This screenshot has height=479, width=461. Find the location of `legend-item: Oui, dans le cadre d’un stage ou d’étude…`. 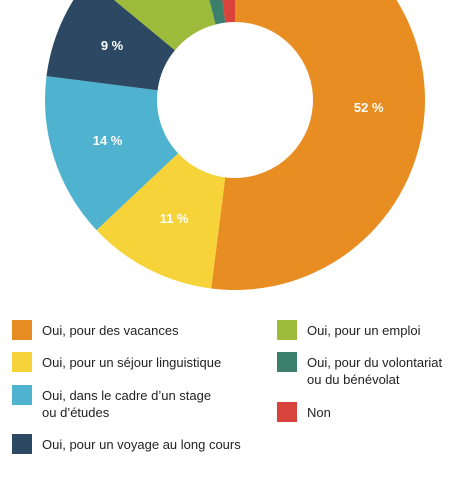

legend-item: Oui, dans le cadre d’un stage ou d’étude… is located at coordinates (112, 403).